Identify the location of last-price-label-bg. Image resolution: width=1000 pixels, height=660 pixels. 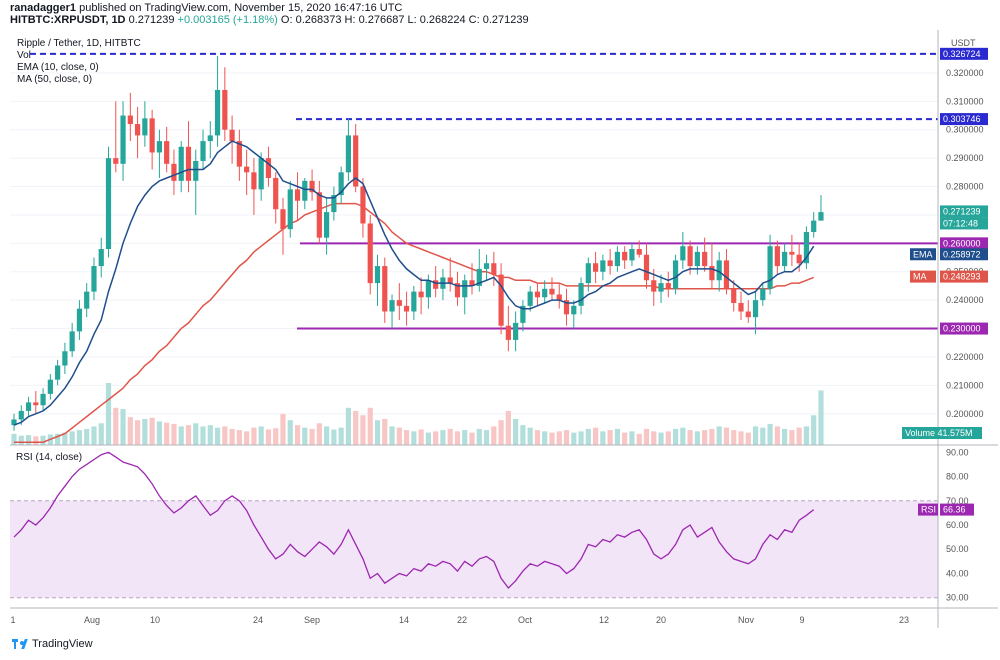
(964, 211).